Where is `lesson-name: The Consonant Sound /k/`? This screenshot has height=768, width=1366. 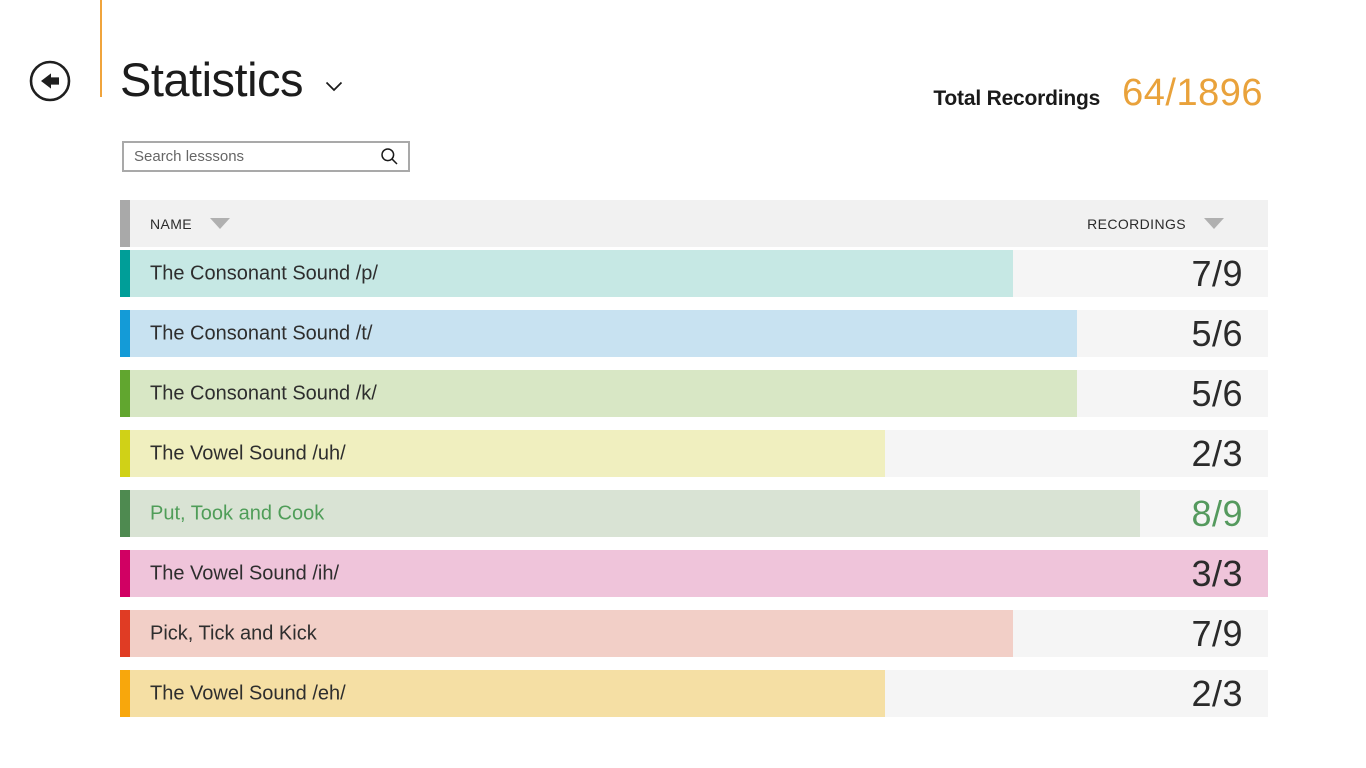 lesson-name: The Consonant Sound /k/ is located at coordinates (263, 393).